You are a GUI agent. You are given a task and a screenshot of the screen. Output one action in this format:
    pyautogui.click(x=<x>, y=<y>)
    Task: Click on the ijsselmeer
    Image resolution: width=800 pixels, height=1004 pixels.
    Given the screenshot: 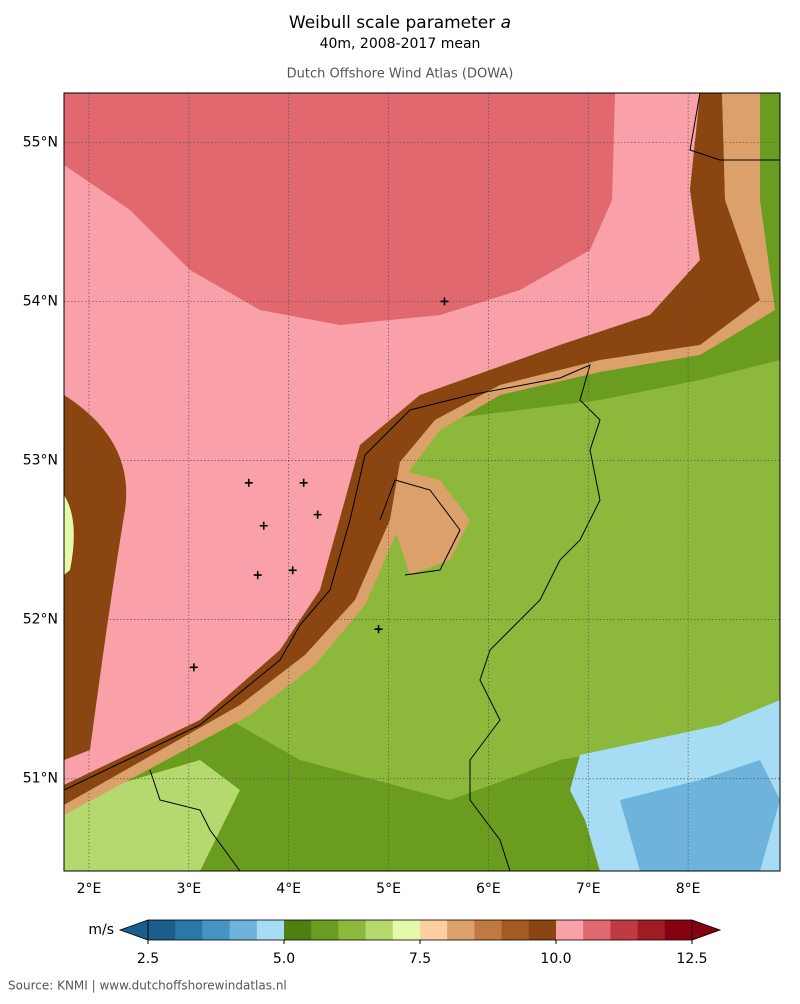 What is the action you would take?
    pyautogui.click(x=420, y=527)
    